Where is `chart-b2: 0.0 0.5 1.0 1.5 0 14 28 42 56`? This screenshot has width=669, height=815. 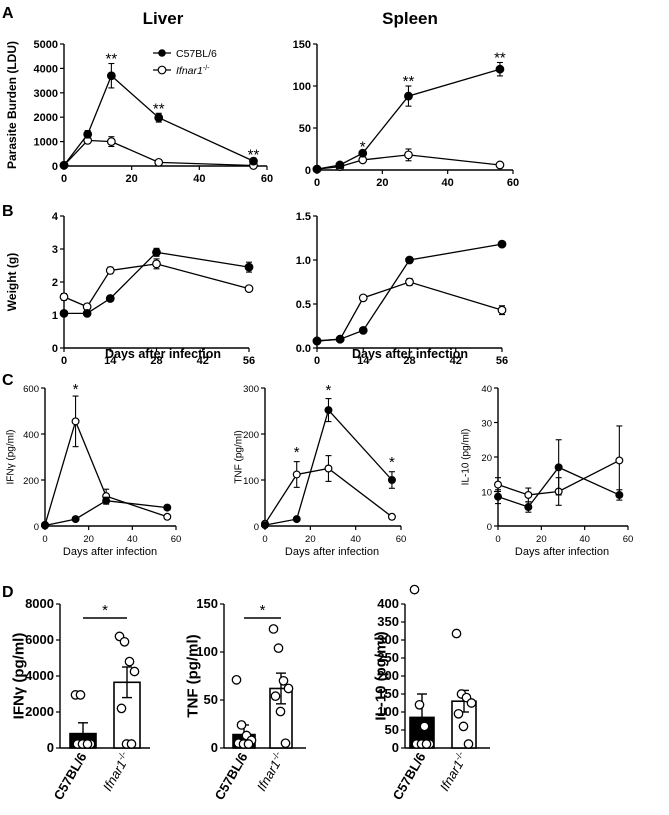 chart-b2: 0.0 0.5 1.0 1.5 0 14 28 42 56 is located at coordinates (402, 289).